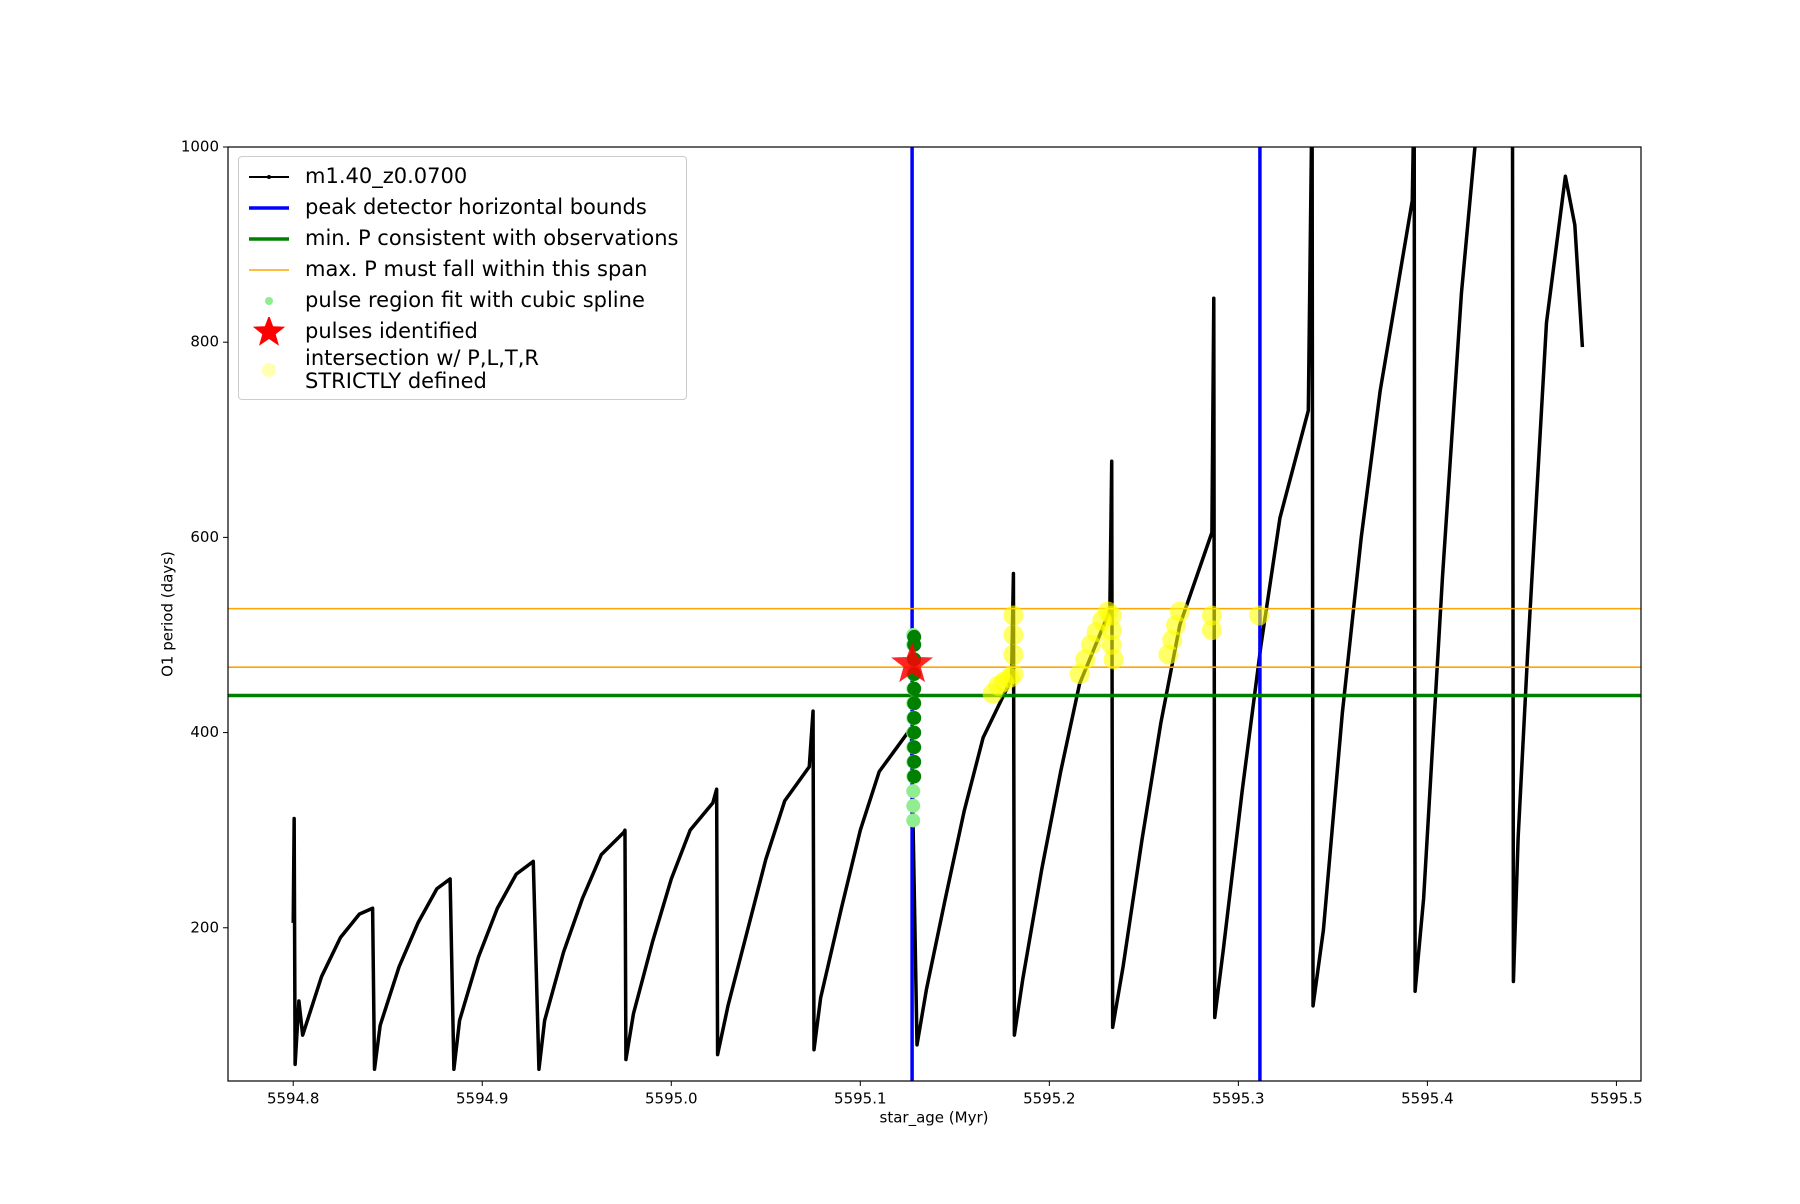 This screenshot has width=1800, height=1204. I want to click on legend-entry: intersection w/ P,L,T,R STRICTLY defined, so click(461, 370).